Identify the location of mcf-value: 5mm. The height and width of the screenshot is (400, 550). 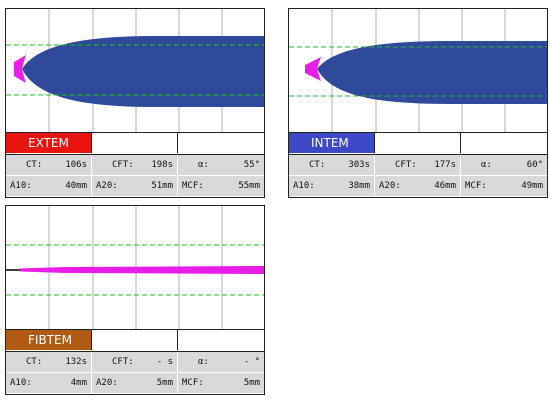
(251, 383).